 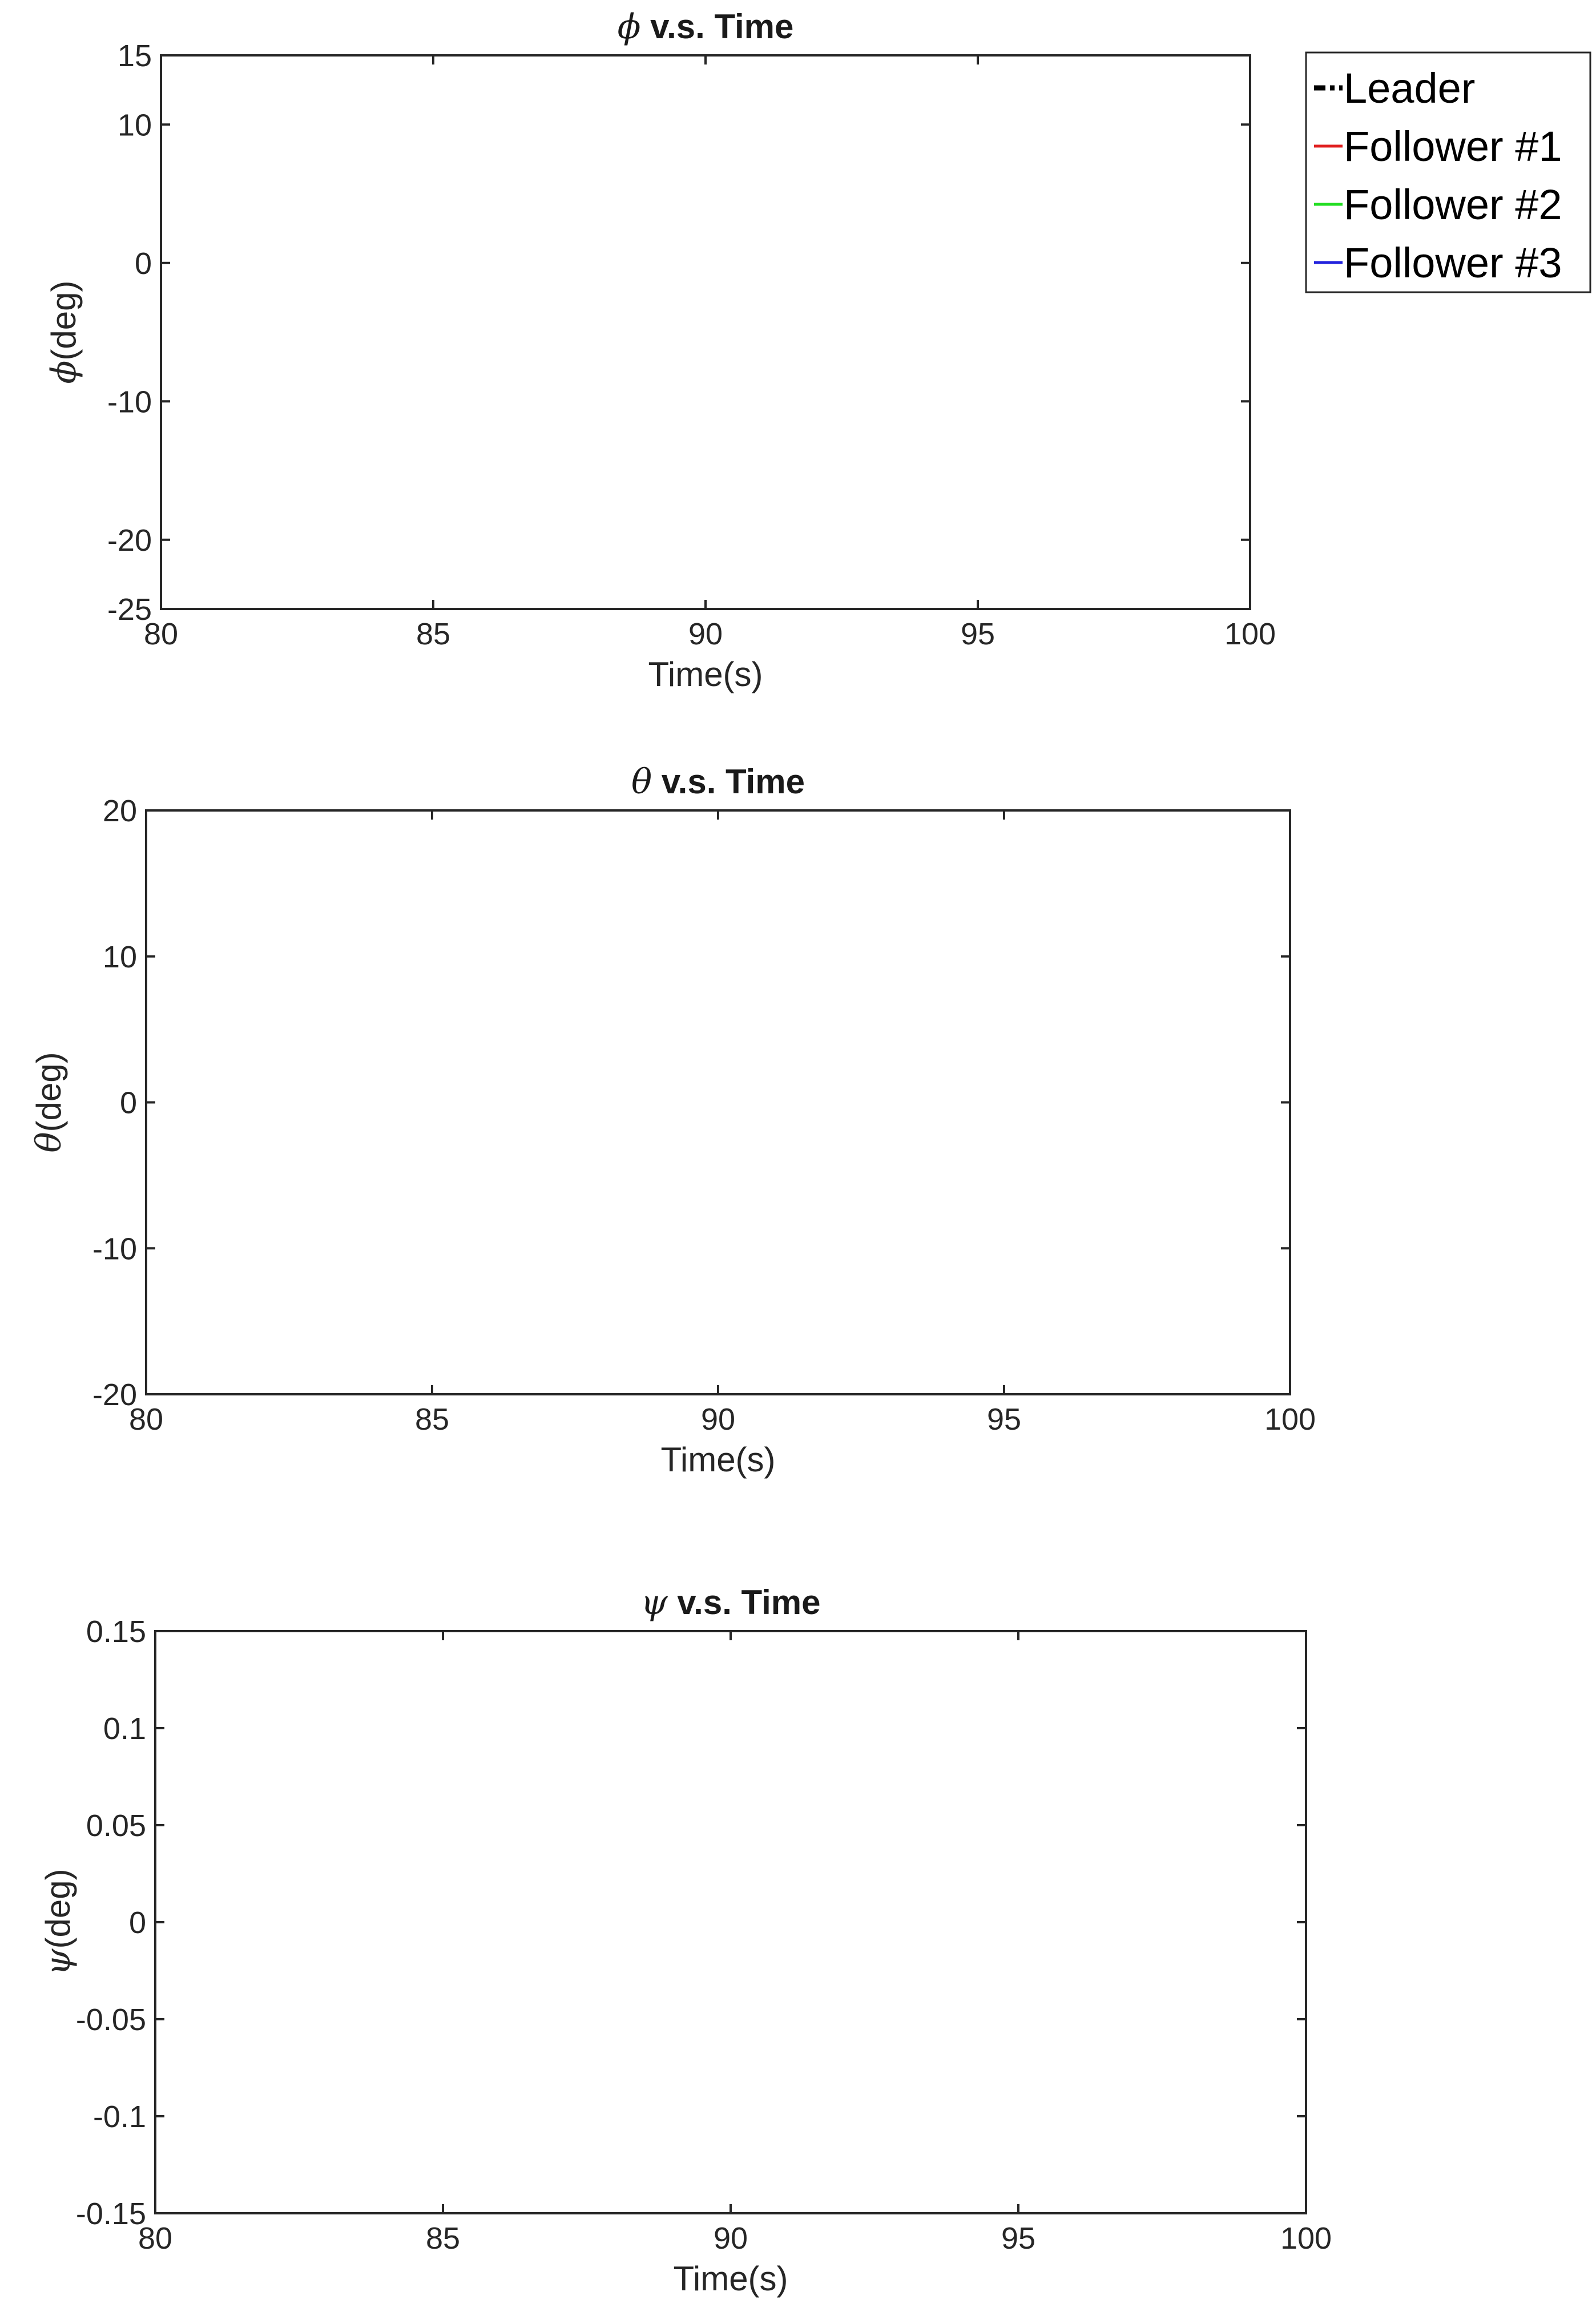 I want to click on legend-label: Follower #3, so click(x=1453, y=263).